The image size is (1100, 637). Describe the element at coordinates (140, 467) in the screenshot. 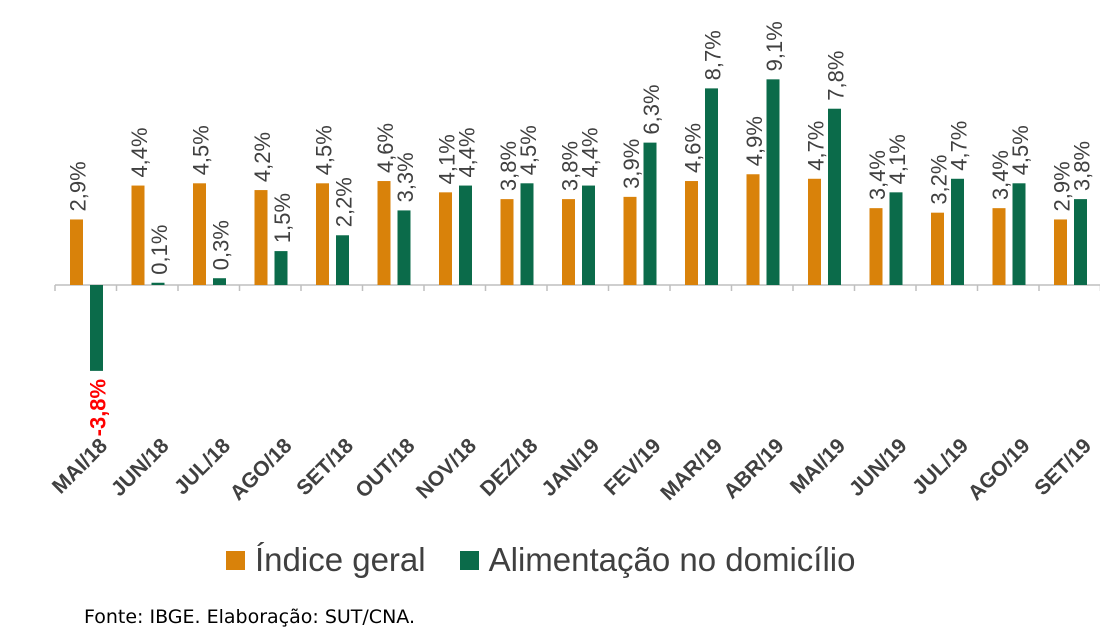

I see `category-label: JUN/18` at that location.